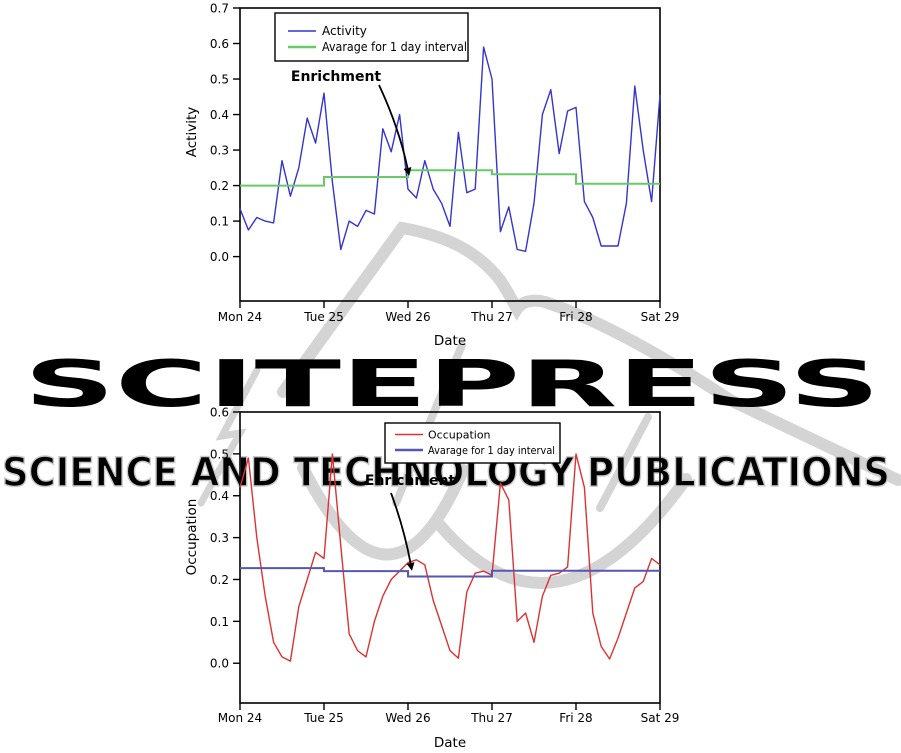  I want to click on watermark-swoosh-bottom-right, so click(562, 531).